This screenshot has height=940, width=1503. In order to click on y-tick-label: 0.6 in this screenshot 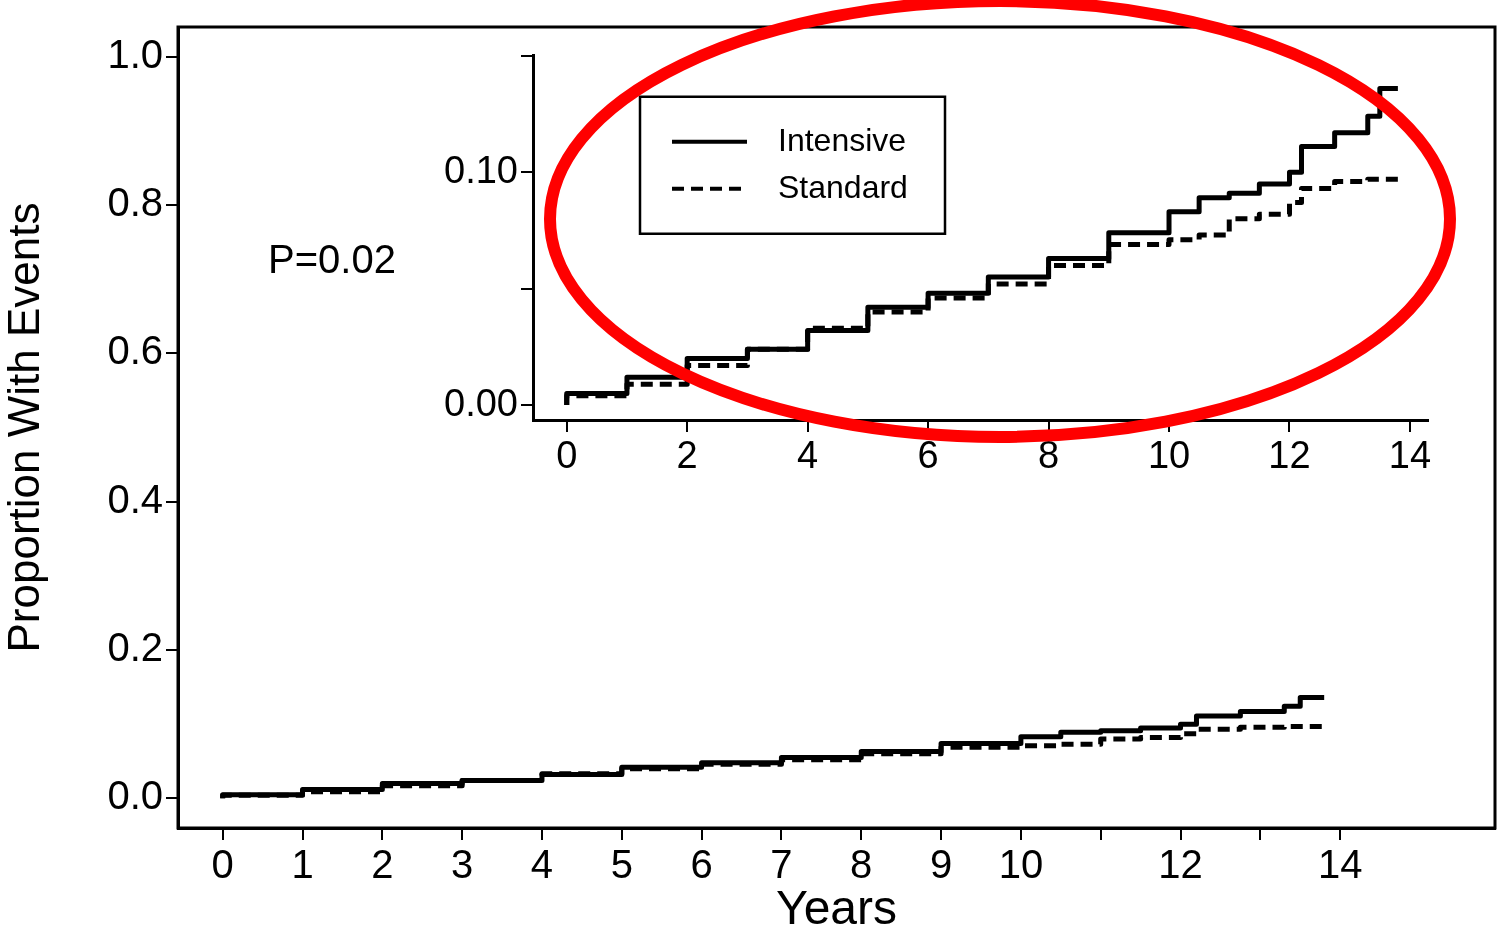, I will do `click(135, 350)`.